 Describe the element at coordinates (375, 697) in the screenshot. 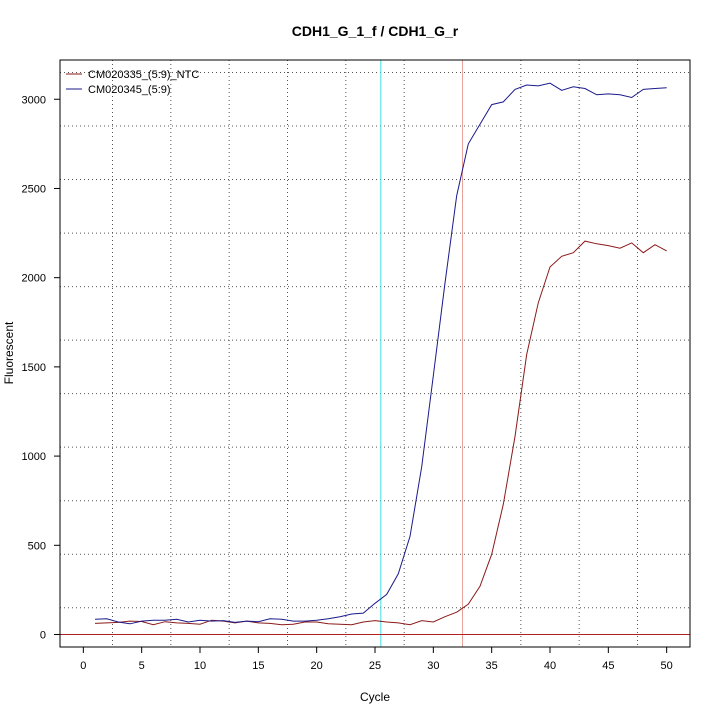

I see `x-axis-label: Cycle` at that location.